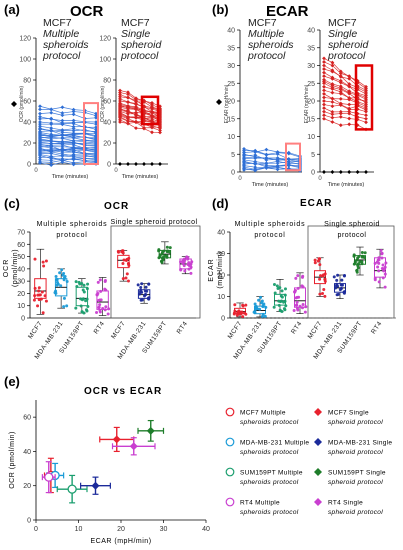 Image resolution: width=403 pixels, height=550 pixels. What do you see at coordinates (355, 452) in the screenshot?
I see `panel-e-legend-label: spheroid protocol` at bounding box center [355, 452].